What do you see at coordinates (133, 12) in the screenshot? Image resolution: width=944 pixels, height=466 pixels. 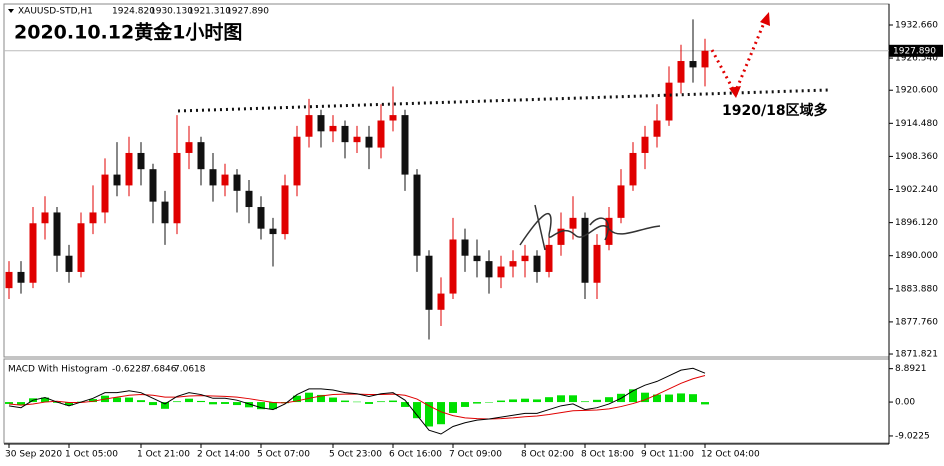 I see `ohlc-open: 1924.820` at bounding box center [133, 12].